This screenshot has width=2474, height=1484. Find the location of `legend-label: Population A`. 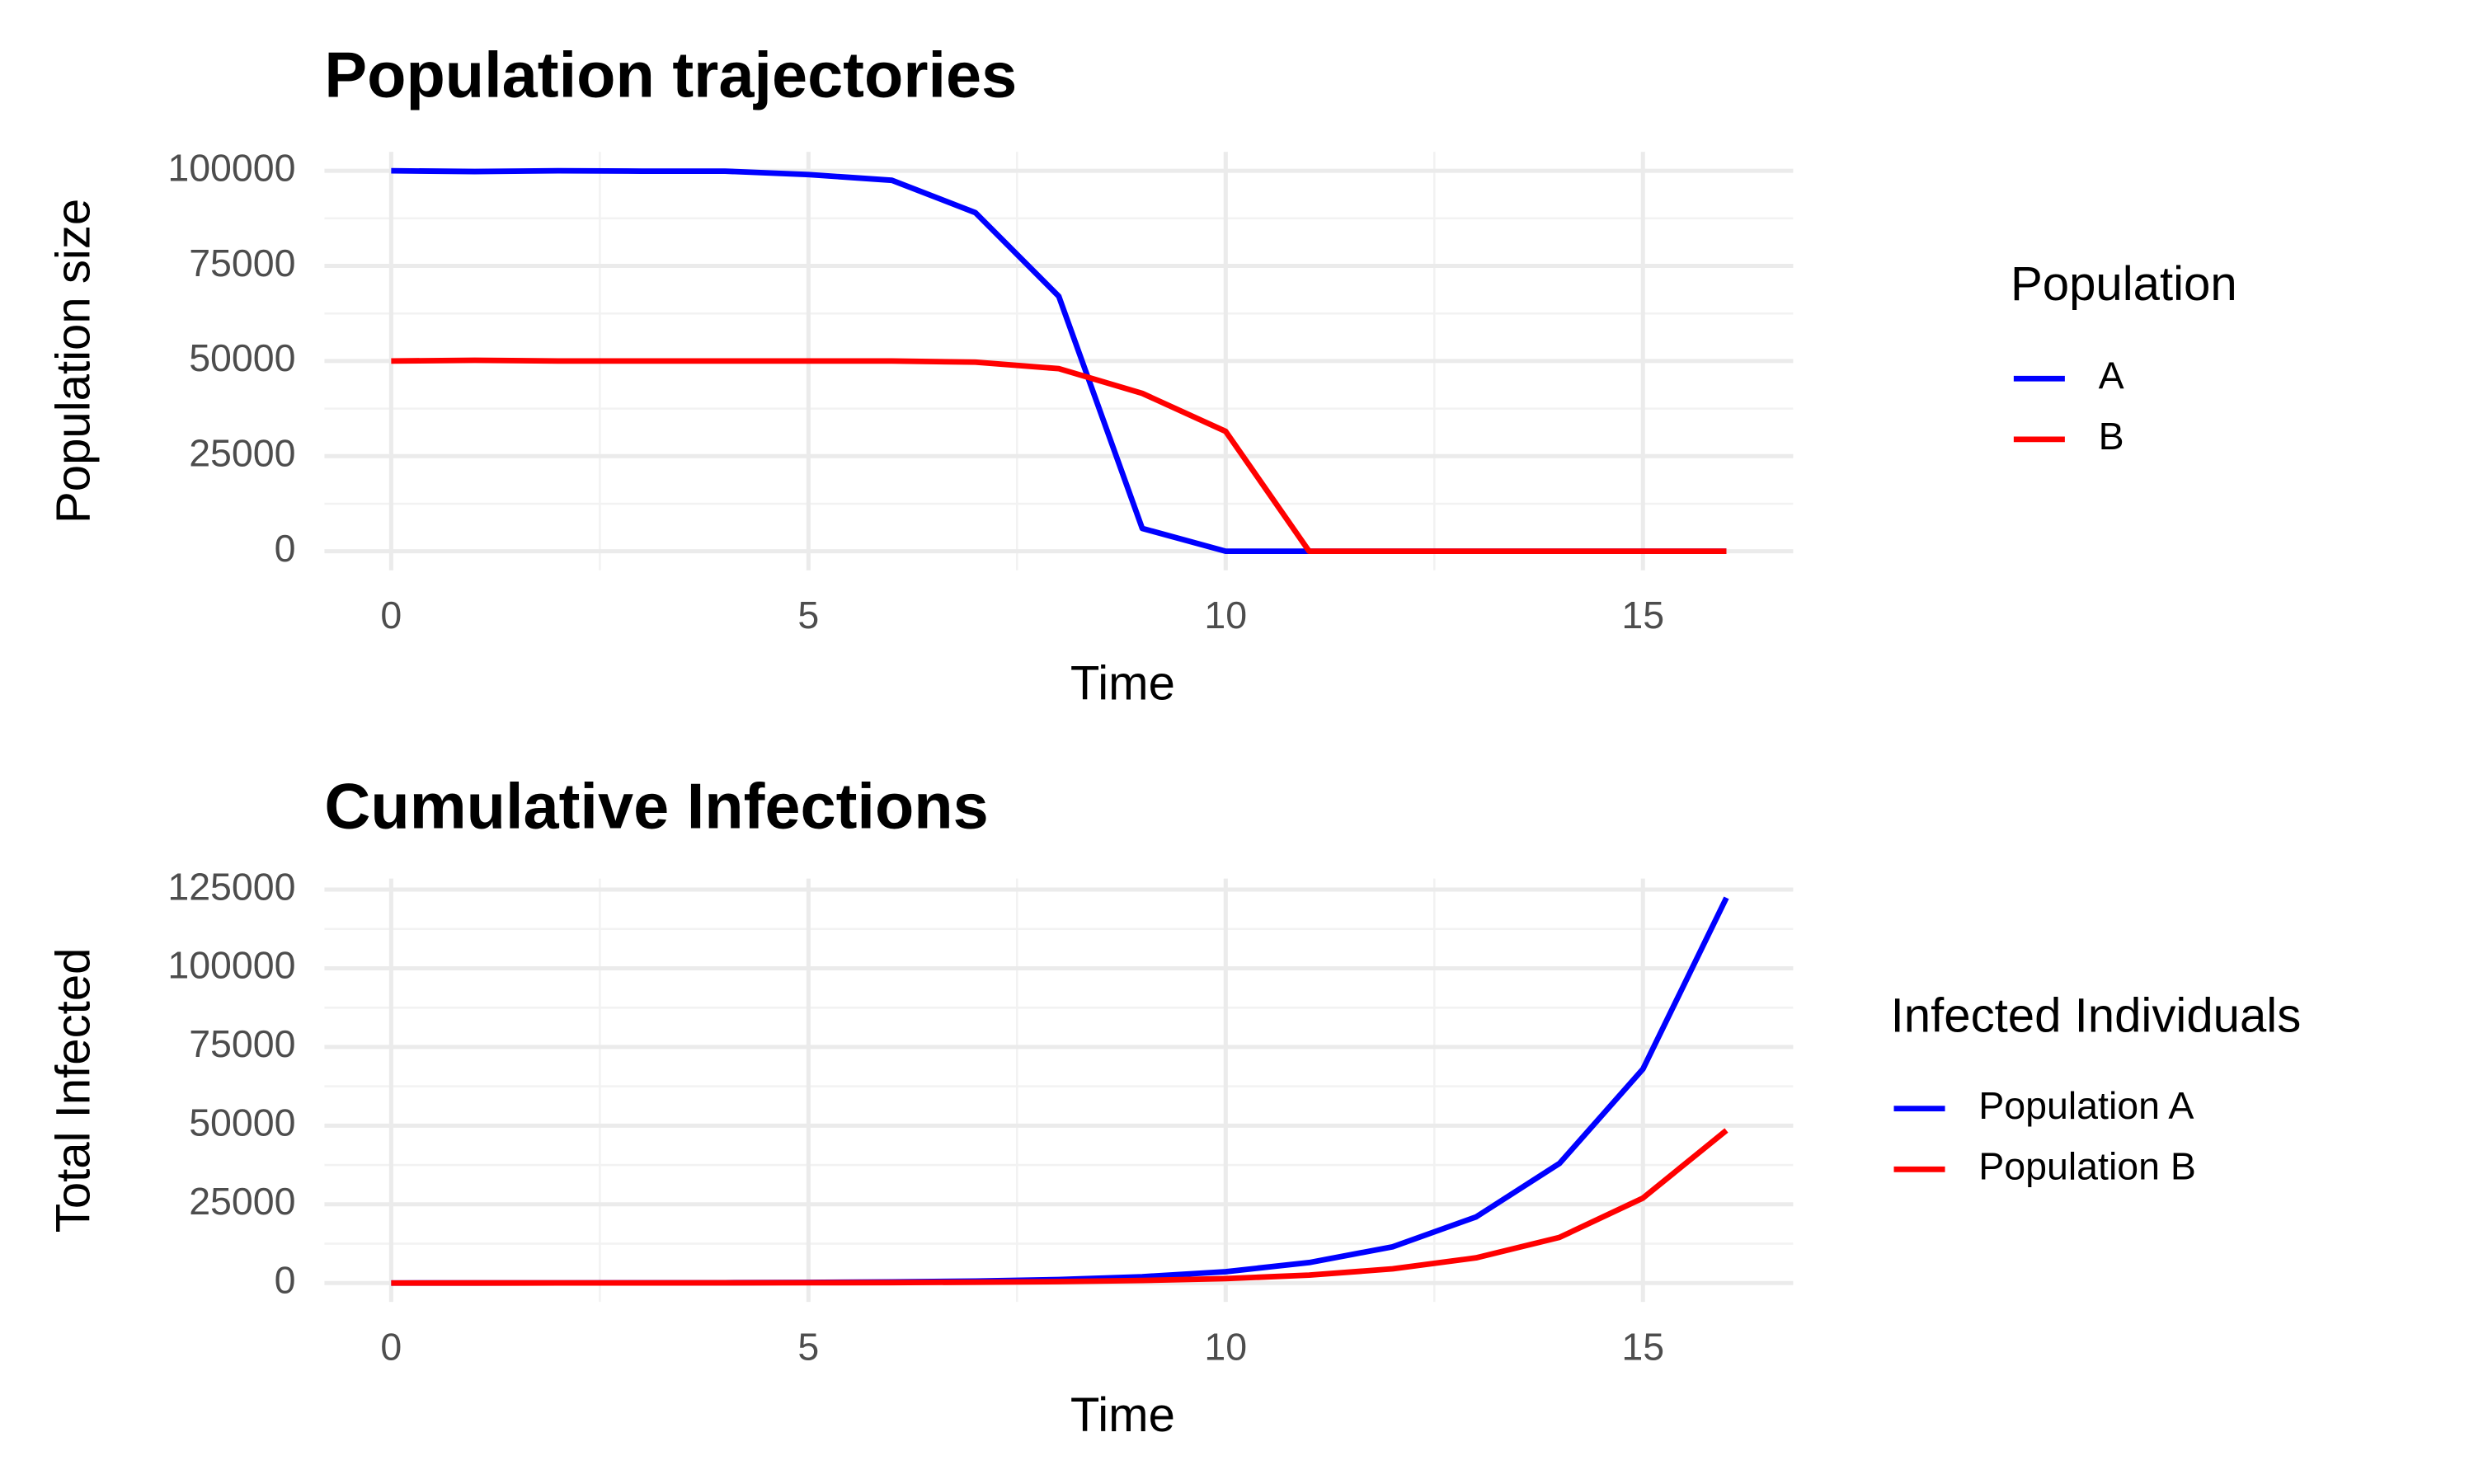

legend-label: Population A is located at coordinates (2086, 1105).